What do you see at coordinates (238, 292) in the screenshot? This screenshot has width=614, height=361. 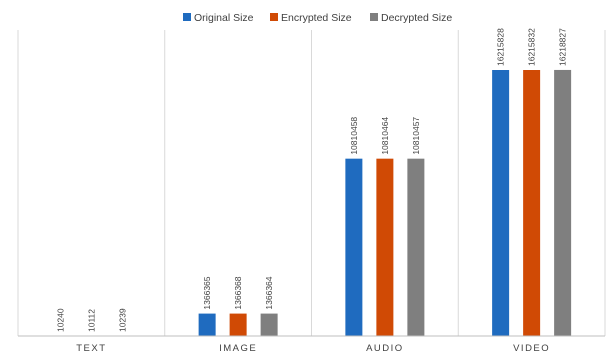 I see `data-label: 1366368` at bounding box center [238, 292].